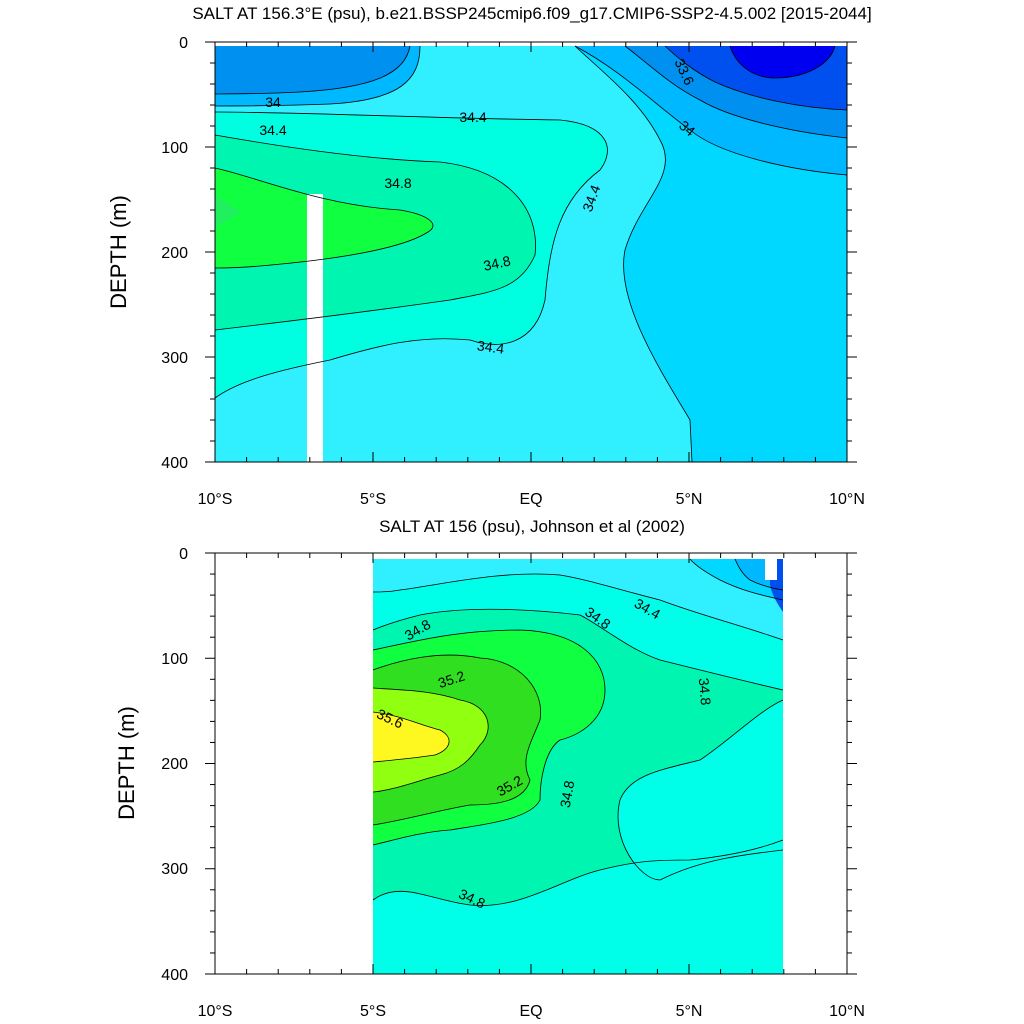  I want to click on bottom-contour-35.2, so click(457, 740).